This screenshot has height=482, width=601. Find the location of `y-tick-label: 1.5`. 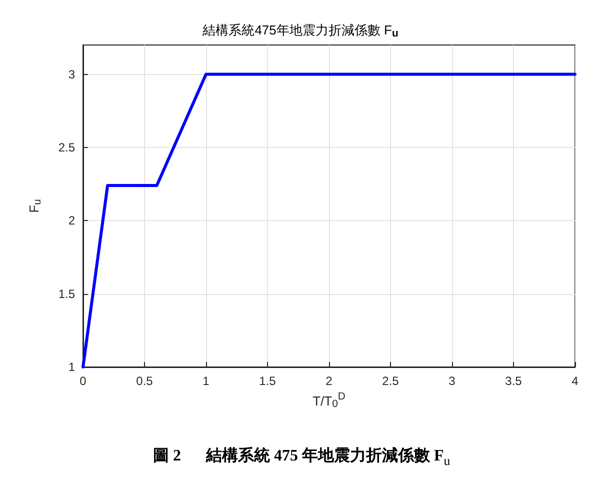

y-tick-label: 1.5 is located at coordinates (67, 293).